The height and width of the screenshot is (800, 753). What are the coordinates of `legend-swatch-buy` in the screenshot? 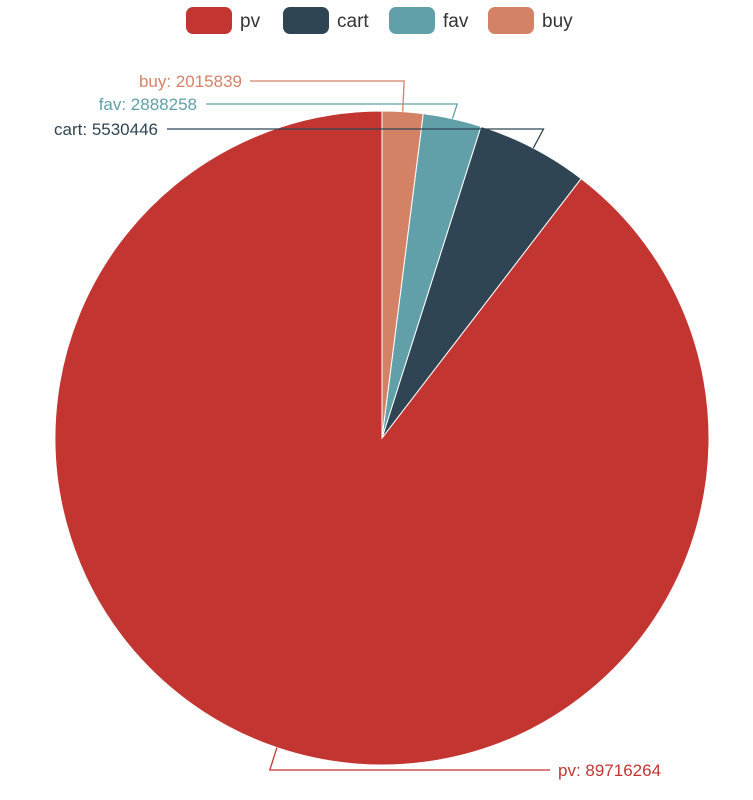 It's located at (511, 20).